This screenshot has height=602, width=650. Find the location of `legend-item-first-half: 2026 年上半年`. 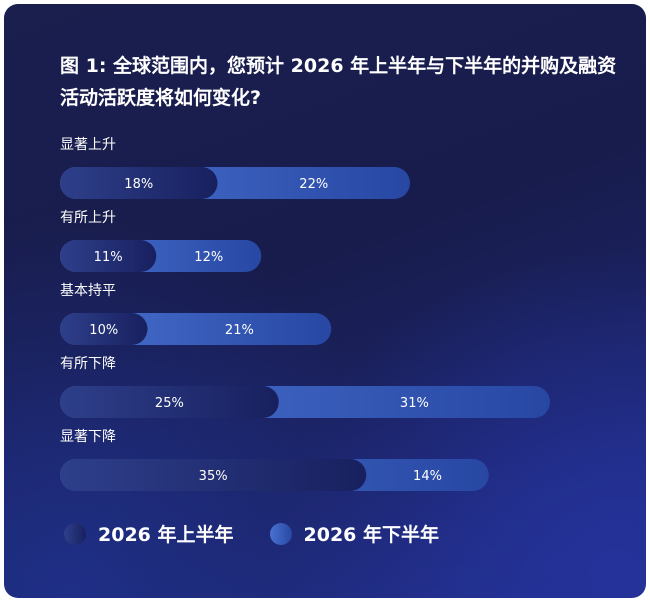

legend-item-first-half: 2026 年上半年 is located at coordinates (149, 533).